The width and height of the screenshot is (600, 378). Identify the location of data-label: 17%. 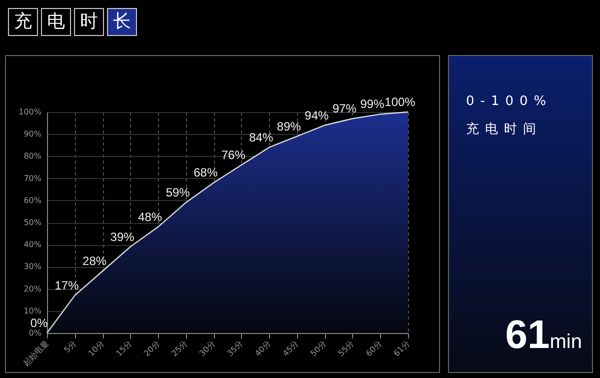
(67, 285).